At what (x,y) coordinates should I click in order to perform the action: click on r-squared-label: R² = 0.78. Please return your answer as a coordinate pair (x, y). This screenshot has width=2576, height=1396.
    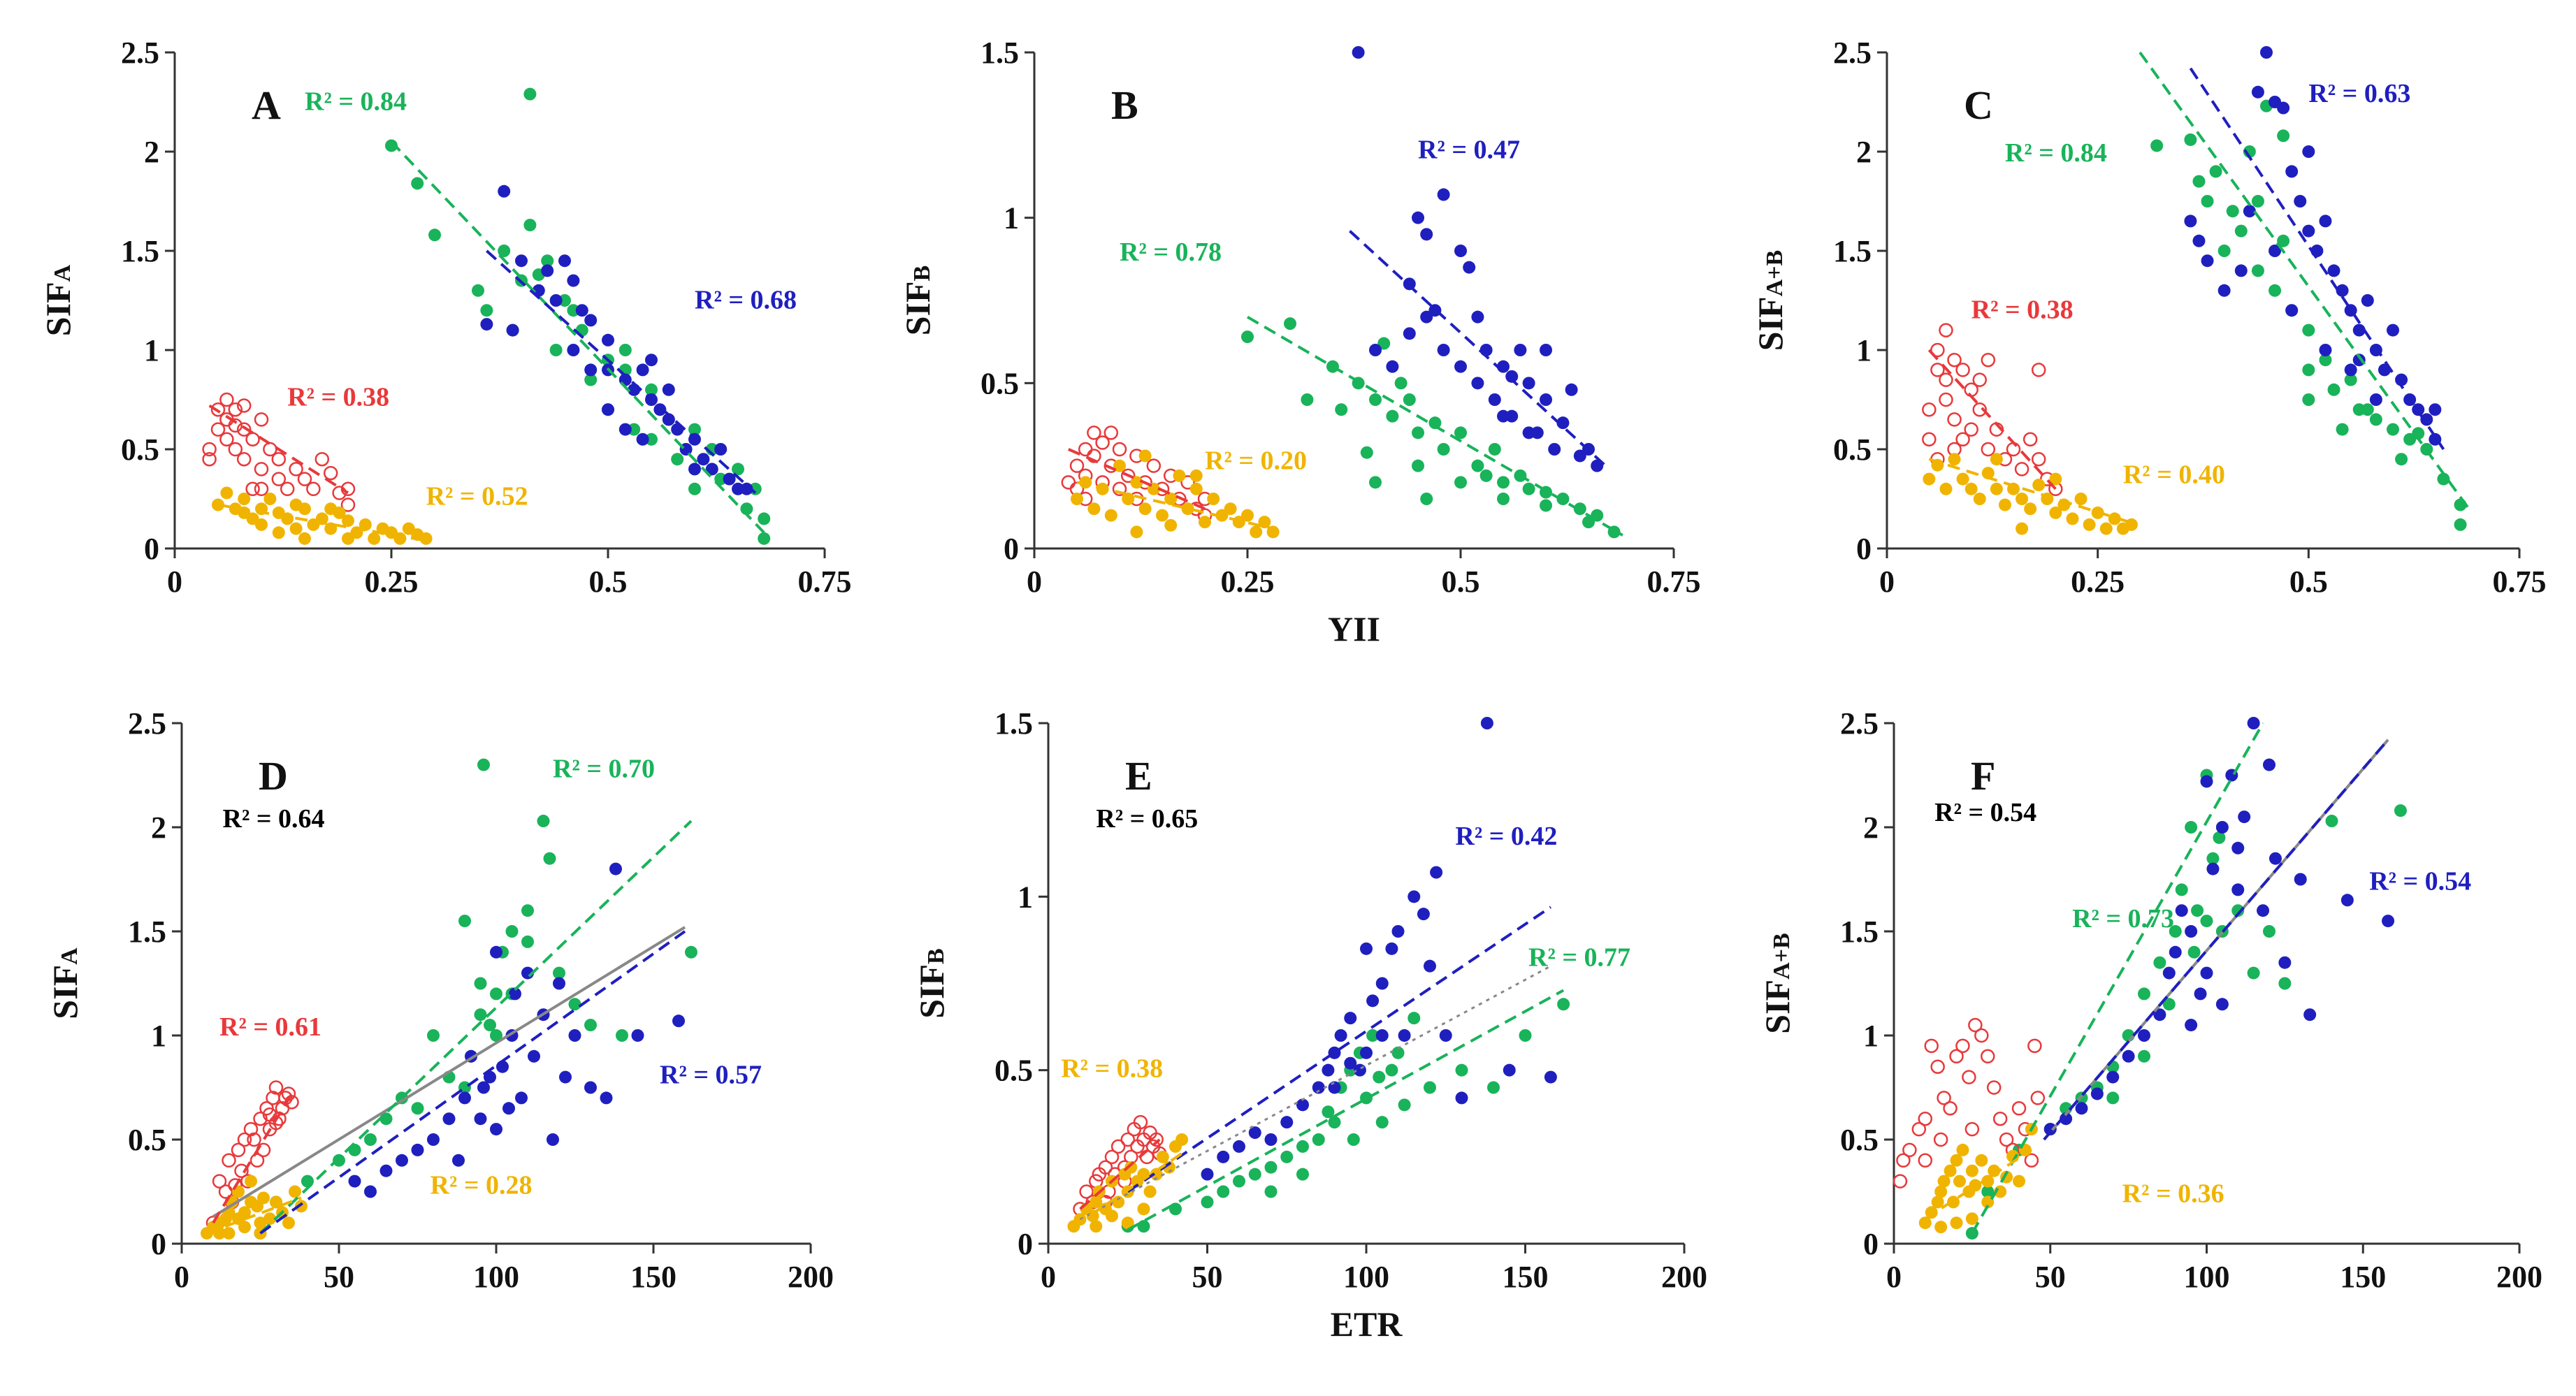
    Looking at the image, I should click on (1171, 252).